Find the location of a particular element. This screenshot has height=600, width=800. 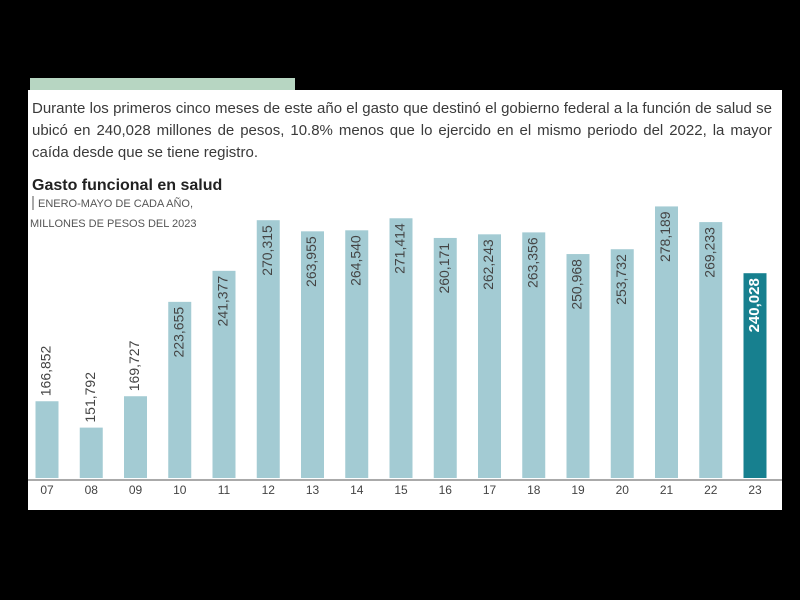

value-label: 262,243 is located at coordinates (488, 264).